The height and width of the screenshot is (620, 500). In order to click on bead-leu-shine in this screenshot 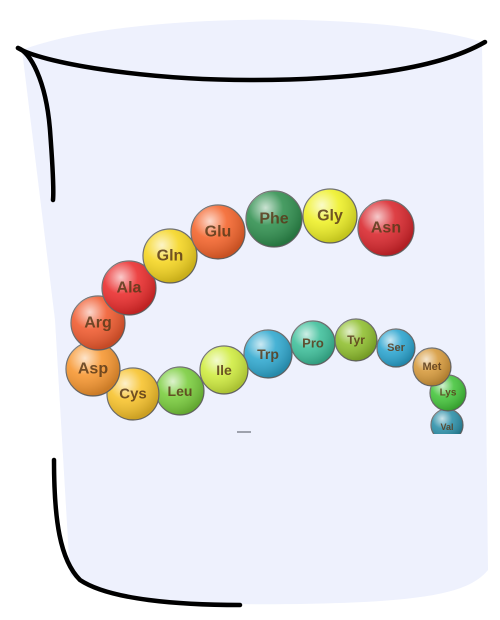, I will do `click(180, 391)`.